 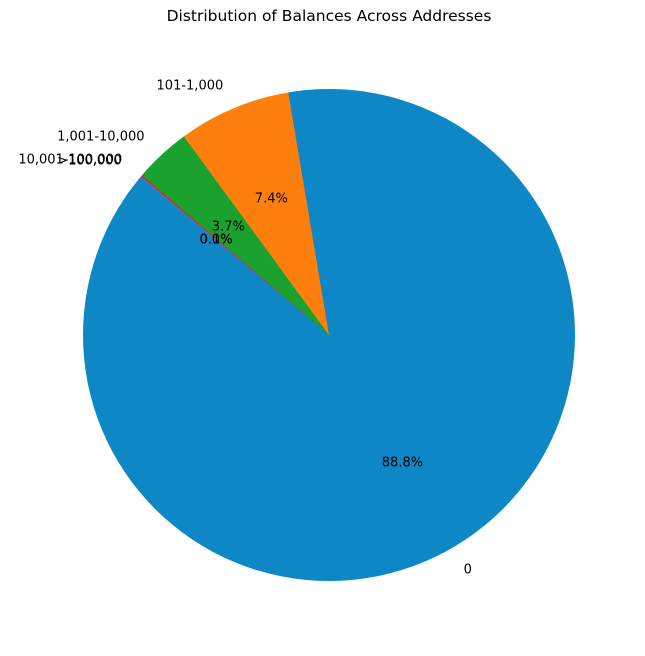 What do you see at coordinates (228, 227) in the screenshot?
I see `slice-pct-label-2: 3.7%` at bounding box center [228, 227].